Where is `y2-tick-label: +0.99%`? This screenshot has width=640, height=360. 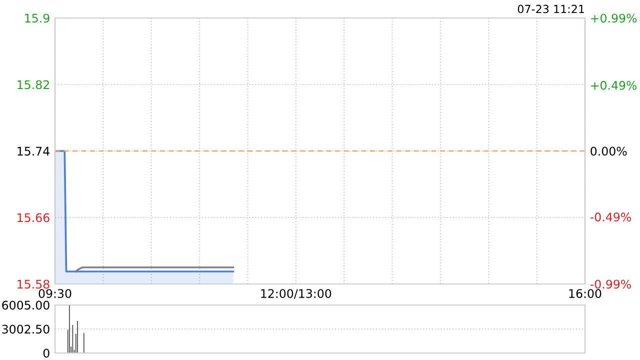 y2-tick-label: +0.99% is located at coordinates (614, 18).